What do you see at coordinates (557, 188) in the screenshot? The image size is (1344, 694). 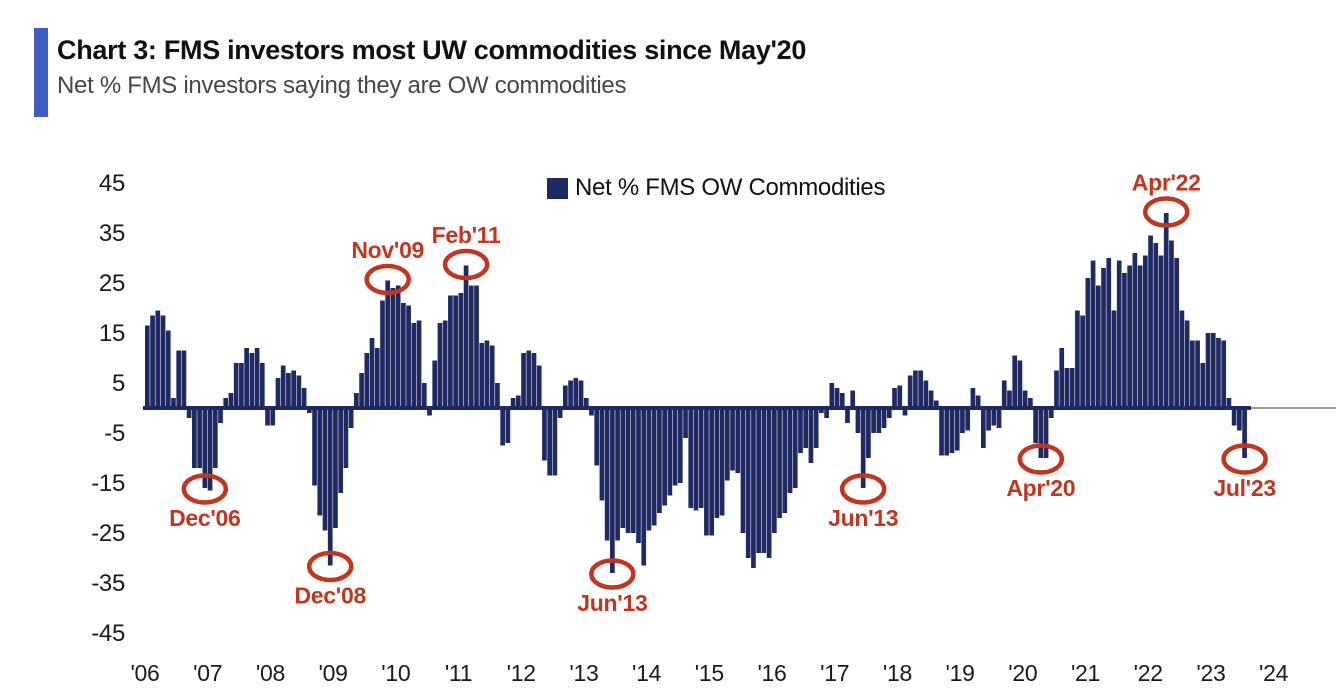 I see `legend-swatch-icon` at bounding box center [557, 188].